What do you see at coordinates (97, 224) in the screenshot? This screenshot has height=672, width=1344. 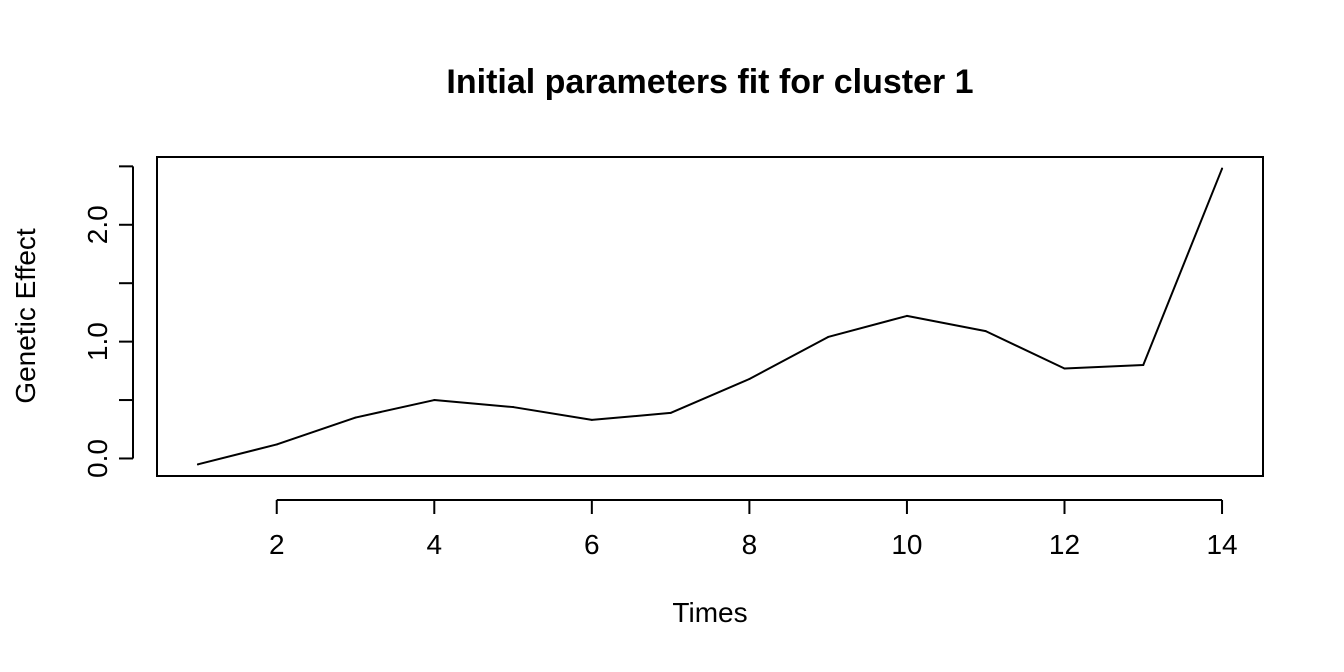 I see `y-tick-label: 2.0` at bounding box center [97, 224].